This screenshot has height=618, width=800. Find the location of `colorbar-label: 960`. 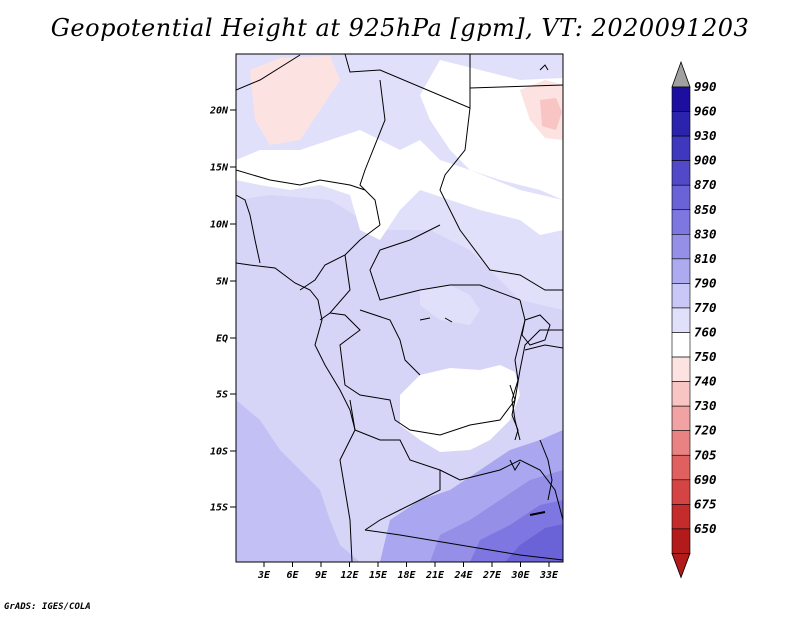

colorbar-label: 960 is located at coordinates (705, 111).